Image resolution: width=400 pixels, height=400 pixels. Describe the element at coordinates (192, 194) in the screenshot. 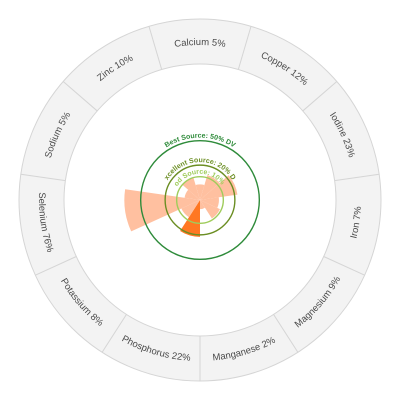

I see `bar-sodium` at that location.